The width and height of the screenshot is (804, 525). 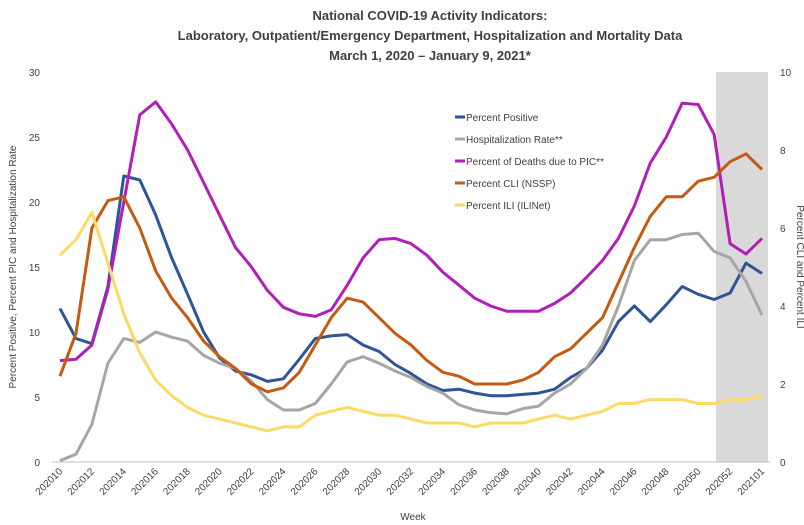 I want to click on x-tick-label: 202046, so click(x=624, y=482).